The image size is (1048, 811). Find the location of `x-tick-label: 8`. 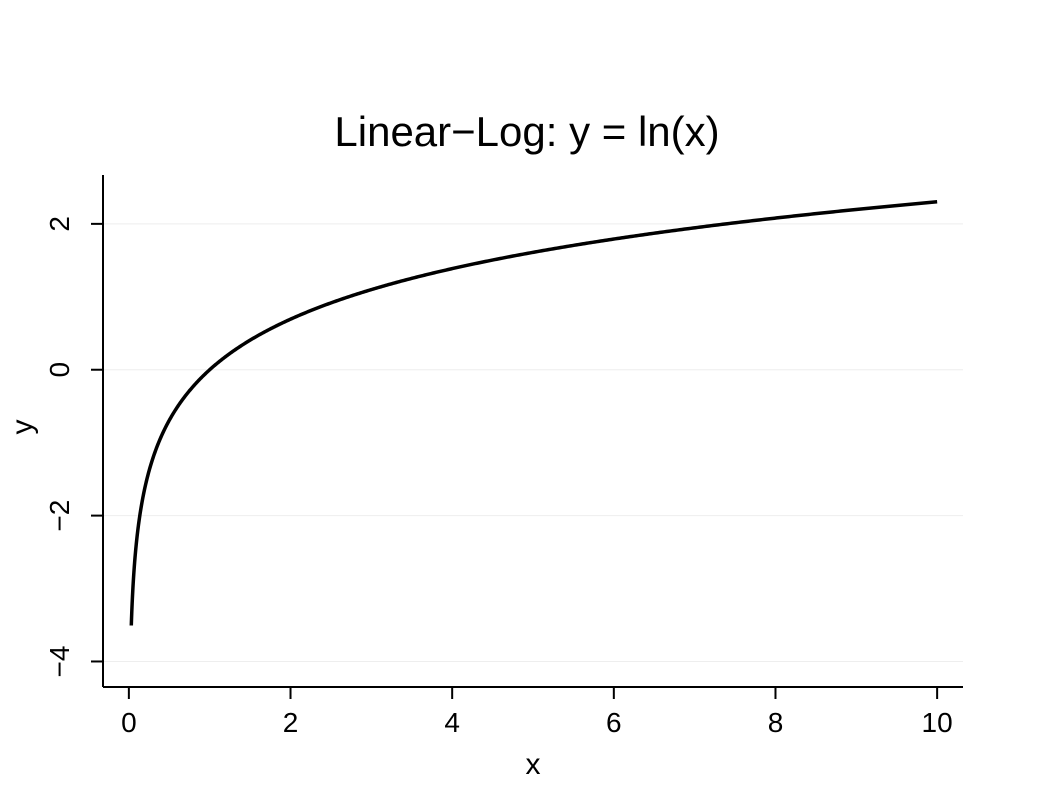

x-tick-label: 8 is located at coordinates (776, 722).